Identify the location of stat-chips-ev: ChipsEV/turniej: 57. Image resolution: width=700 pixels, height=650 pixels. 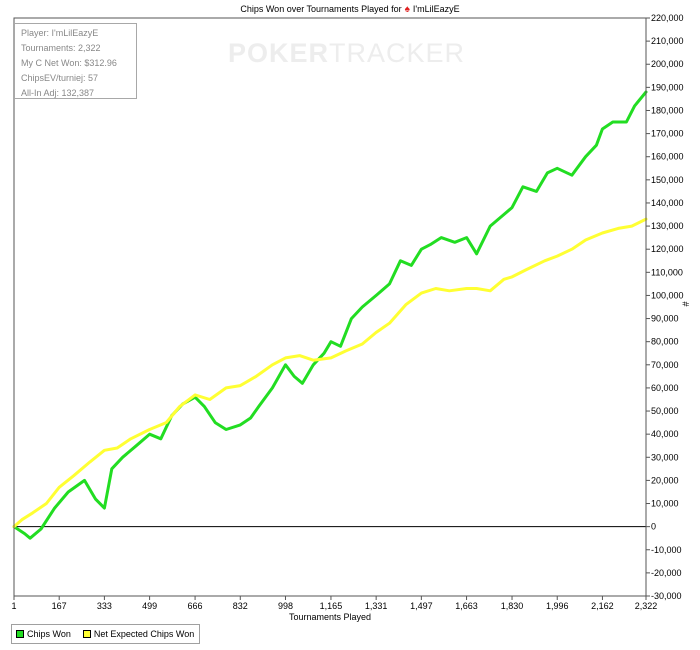
(60, 78).